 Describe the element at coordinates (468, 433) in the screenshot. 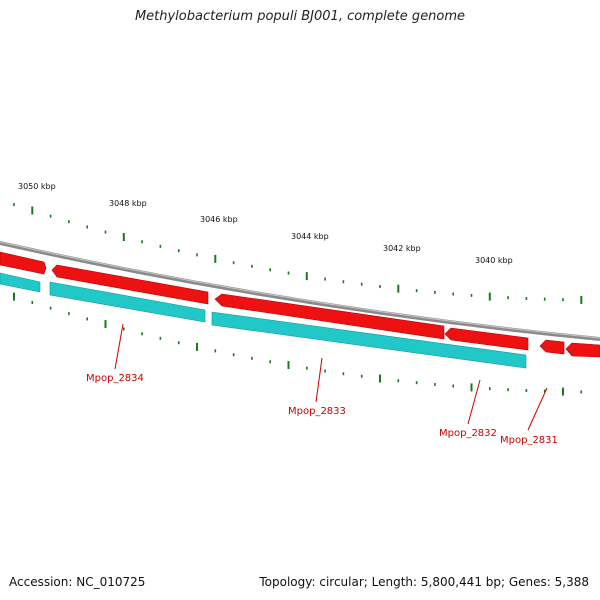

I see `gene-label-mpop-2832: Mpop_2832` at that location.